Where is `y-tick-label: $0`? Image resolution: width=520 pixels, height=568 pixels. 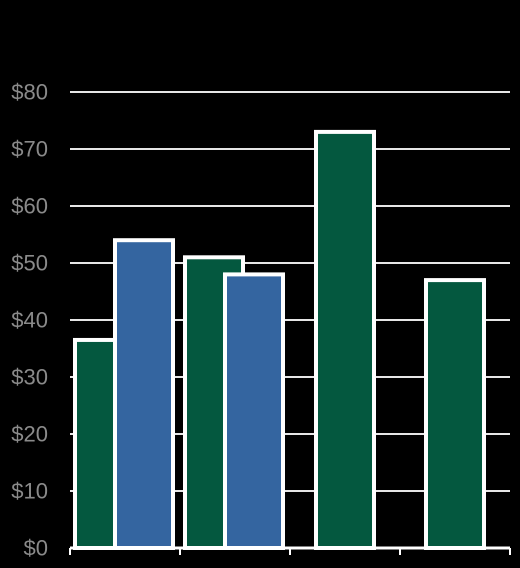
y-tick-label: $0 is located at coordinates (36, 548).